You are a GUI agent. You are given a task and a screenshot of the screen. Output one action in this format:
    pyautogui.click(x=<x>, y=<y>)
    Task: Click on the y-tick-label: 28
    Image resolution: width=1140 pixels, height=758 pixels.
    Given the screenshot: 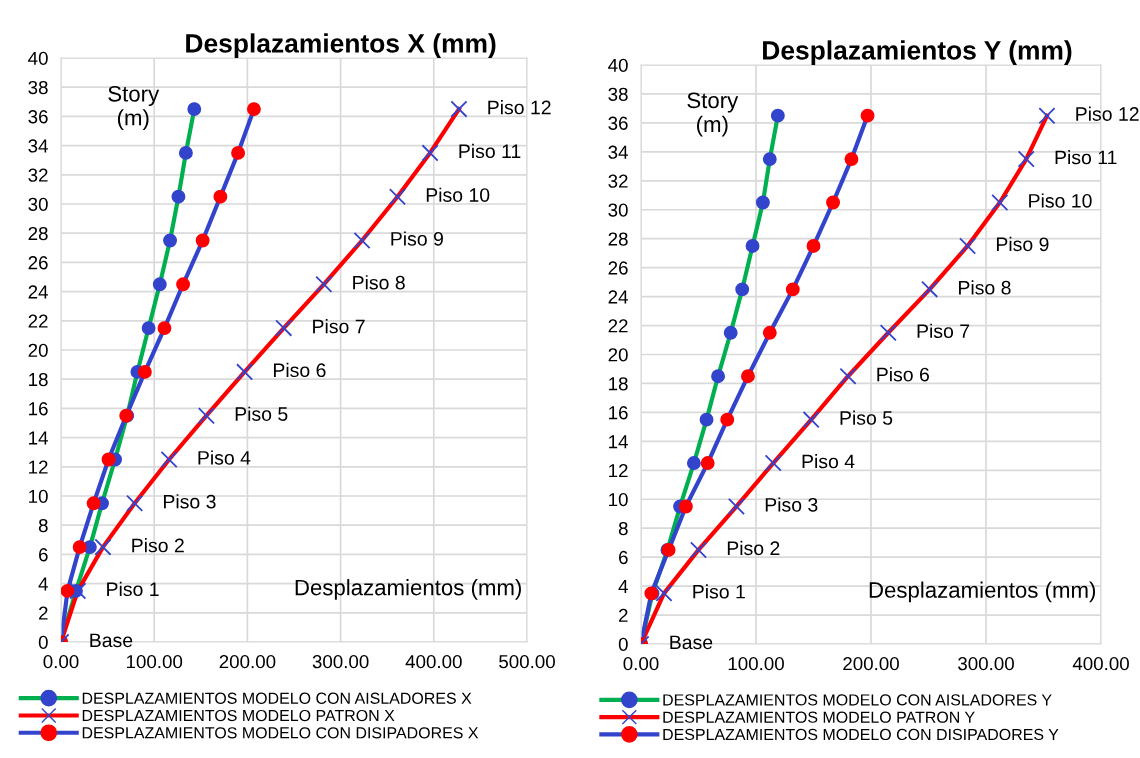 What is the action you would take?
    pyautogui.click(x=38, y=233)
    